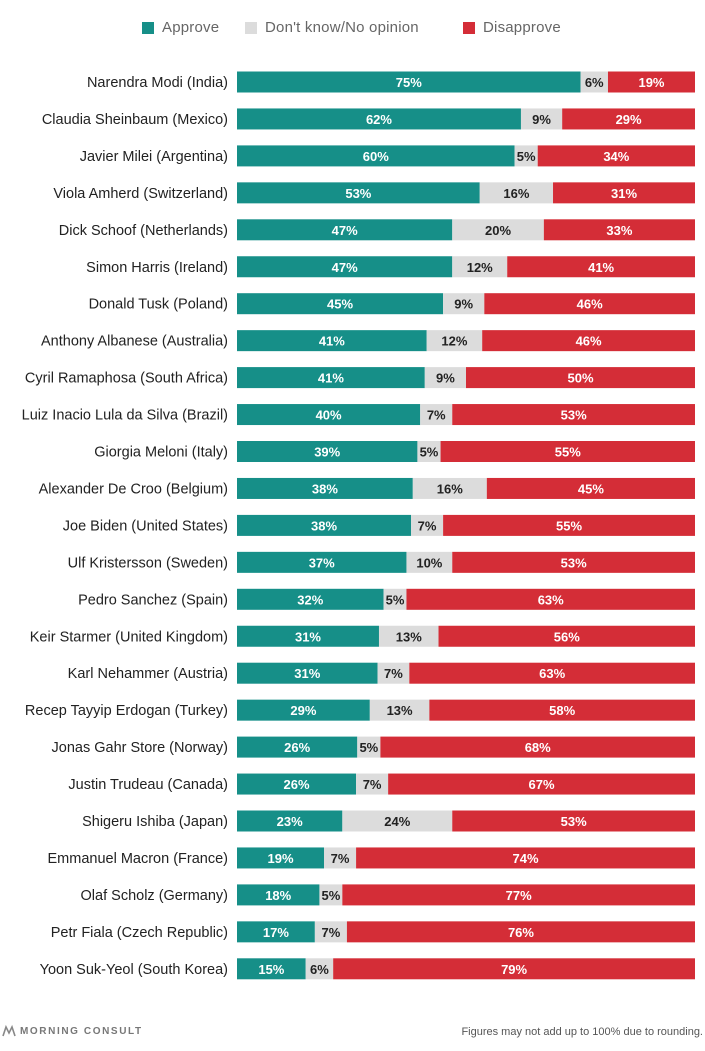 This screenshot has height=1051, width=705. What do you see at coordinates (145, 526) in the screenshot?
I see `category-label-joe-biden-united-states: Joe Biden (United States)` at bounding box center [145, 526].